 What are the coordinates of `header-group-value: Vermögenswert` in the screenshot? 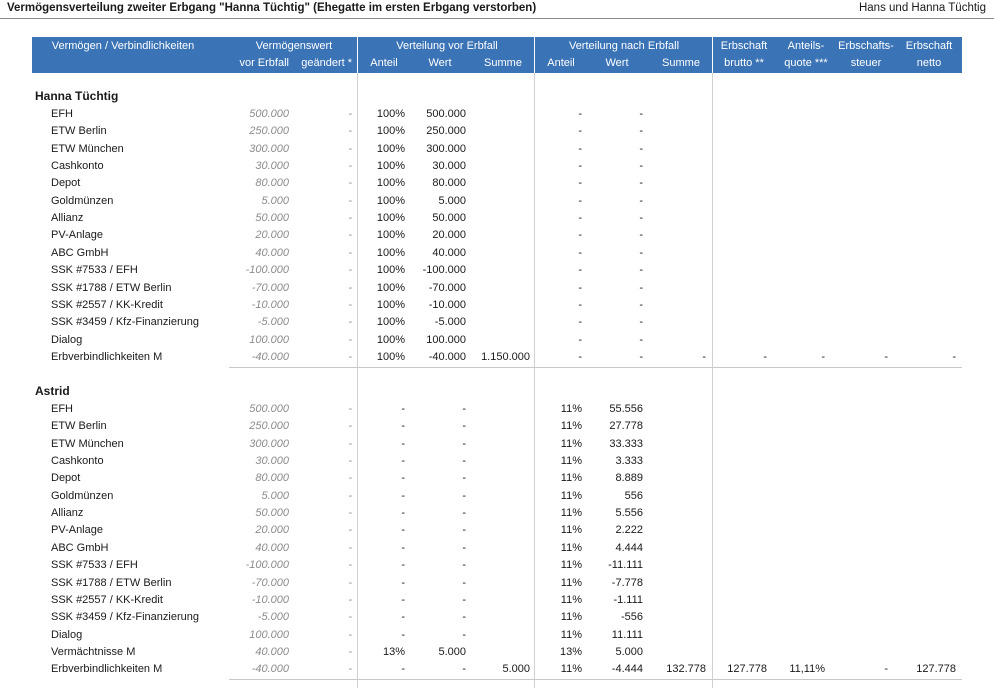 It's located at (294, 46).